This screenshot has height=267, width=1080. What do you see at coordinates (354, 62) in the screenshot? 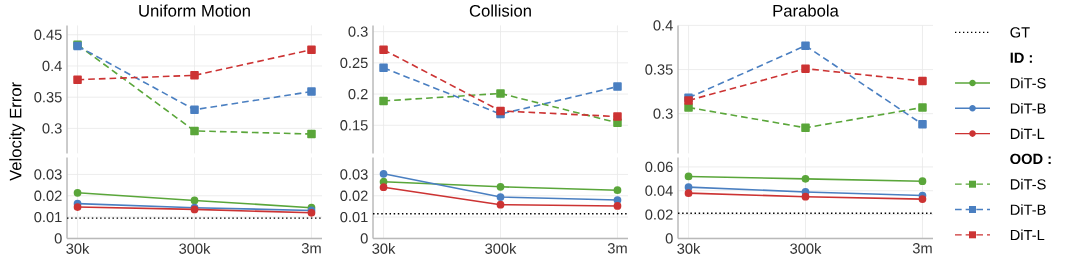
I see `y-tick-label: 0.25` at bounding box center [354, 62].